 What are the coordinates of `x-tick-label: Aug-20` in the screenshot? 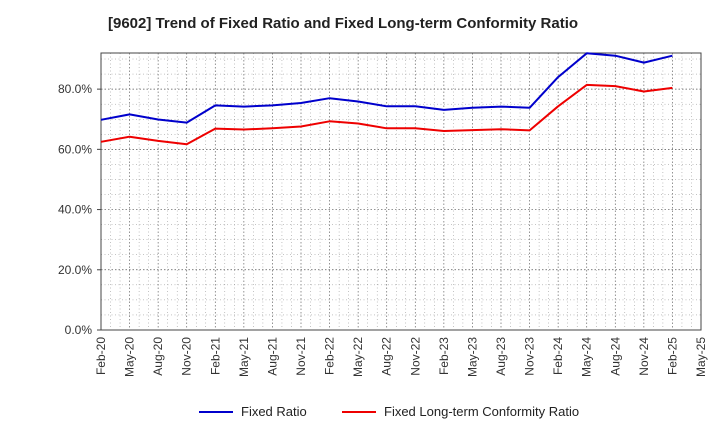 It's located at (158, 356).